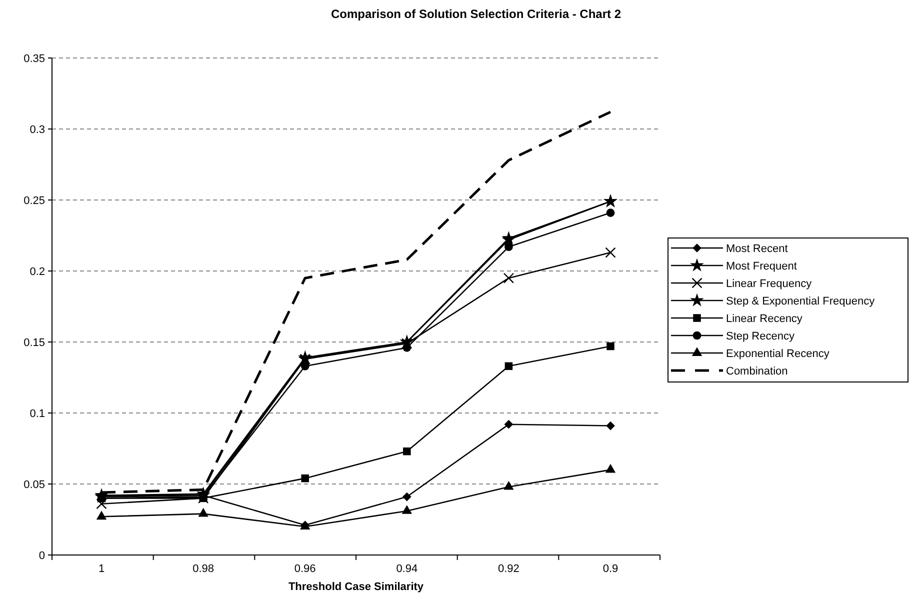  I want to click on x-axis-title: Threshold Case Similarity, so click(356, 587).